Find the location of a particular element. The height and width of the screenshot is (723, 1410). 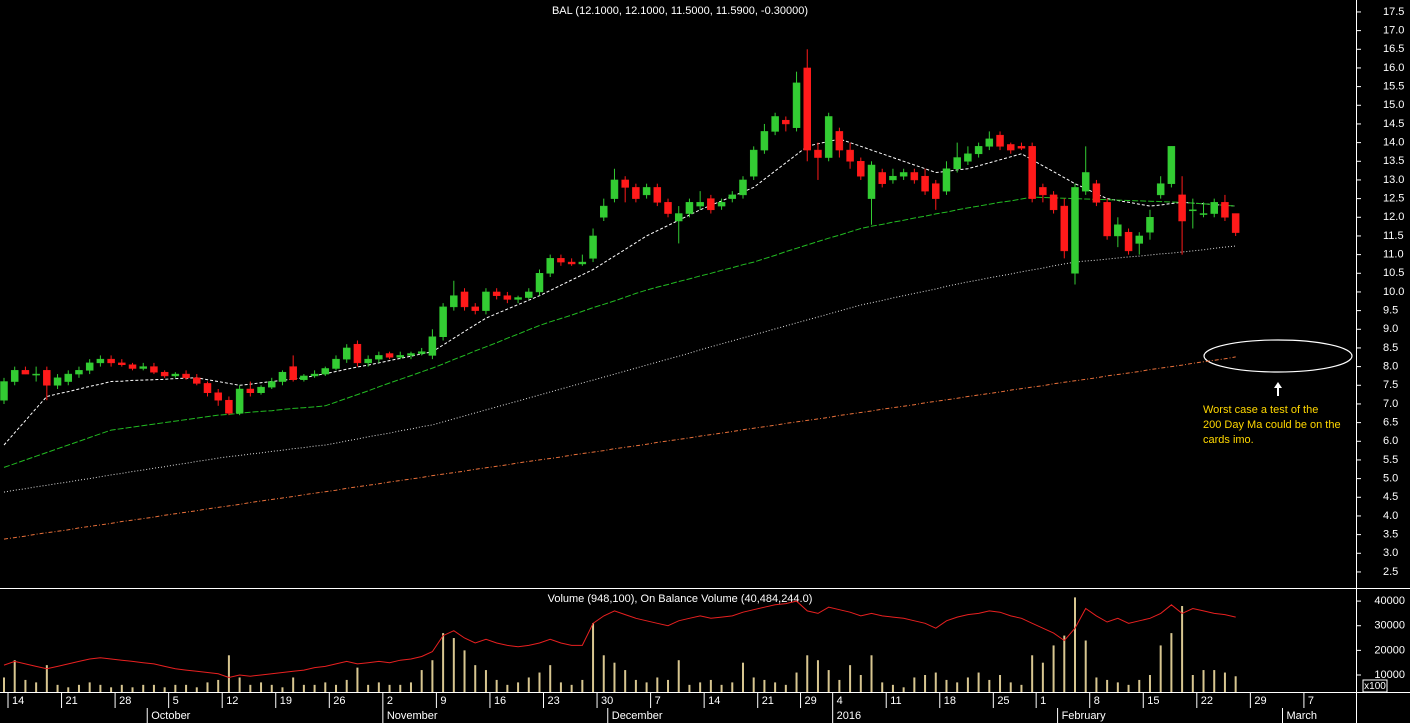

x-tick-label: 15 is located at coordinates (1153, 701).